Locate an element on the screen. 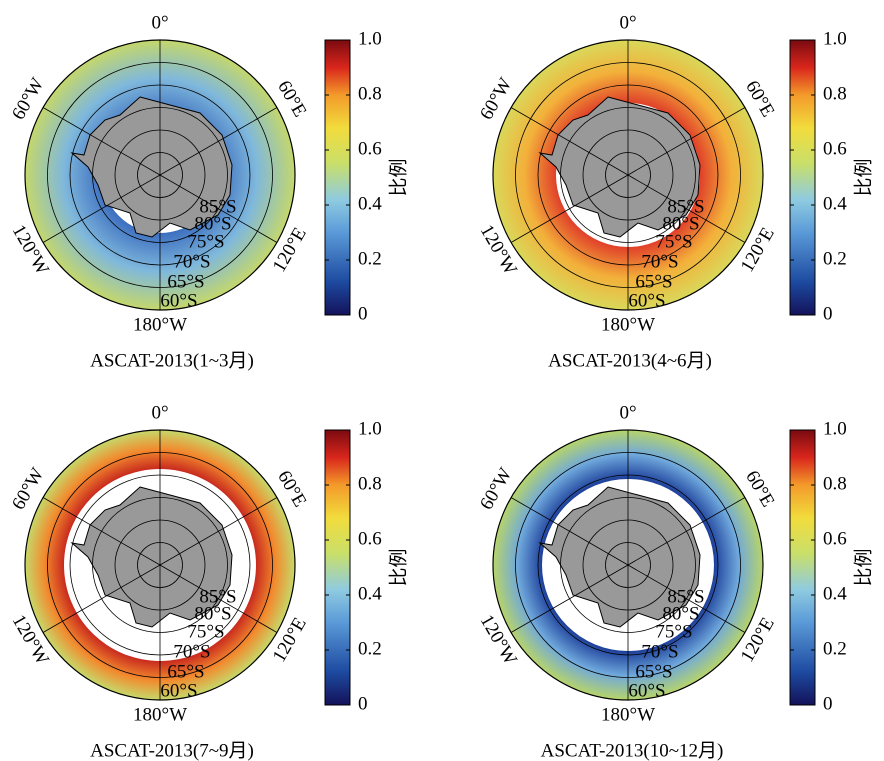 The image size is (884, 761). panel-title: ASCAT-2013(7~9月) is located at coordinates (172, 750).